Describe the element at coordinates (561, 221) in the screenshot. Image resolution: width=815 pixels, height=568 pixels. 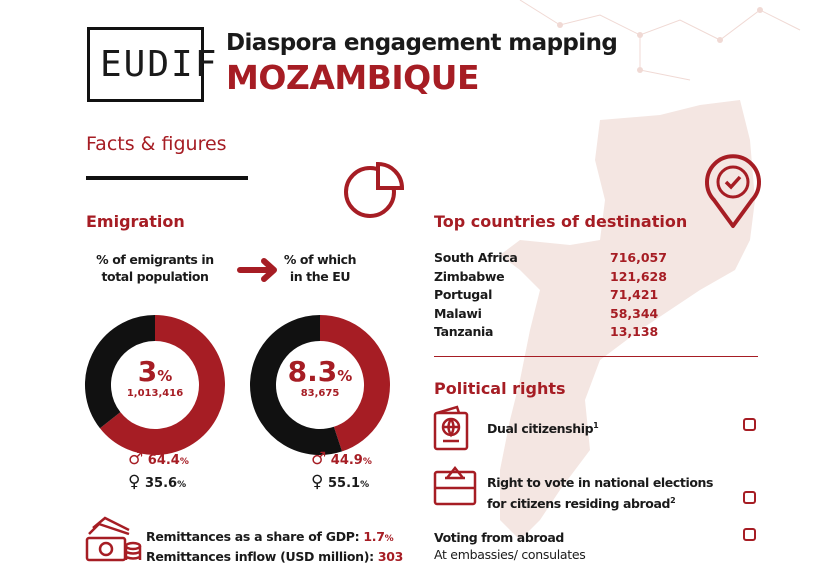
I see `destinations-title: Top countries of destination` at that location.